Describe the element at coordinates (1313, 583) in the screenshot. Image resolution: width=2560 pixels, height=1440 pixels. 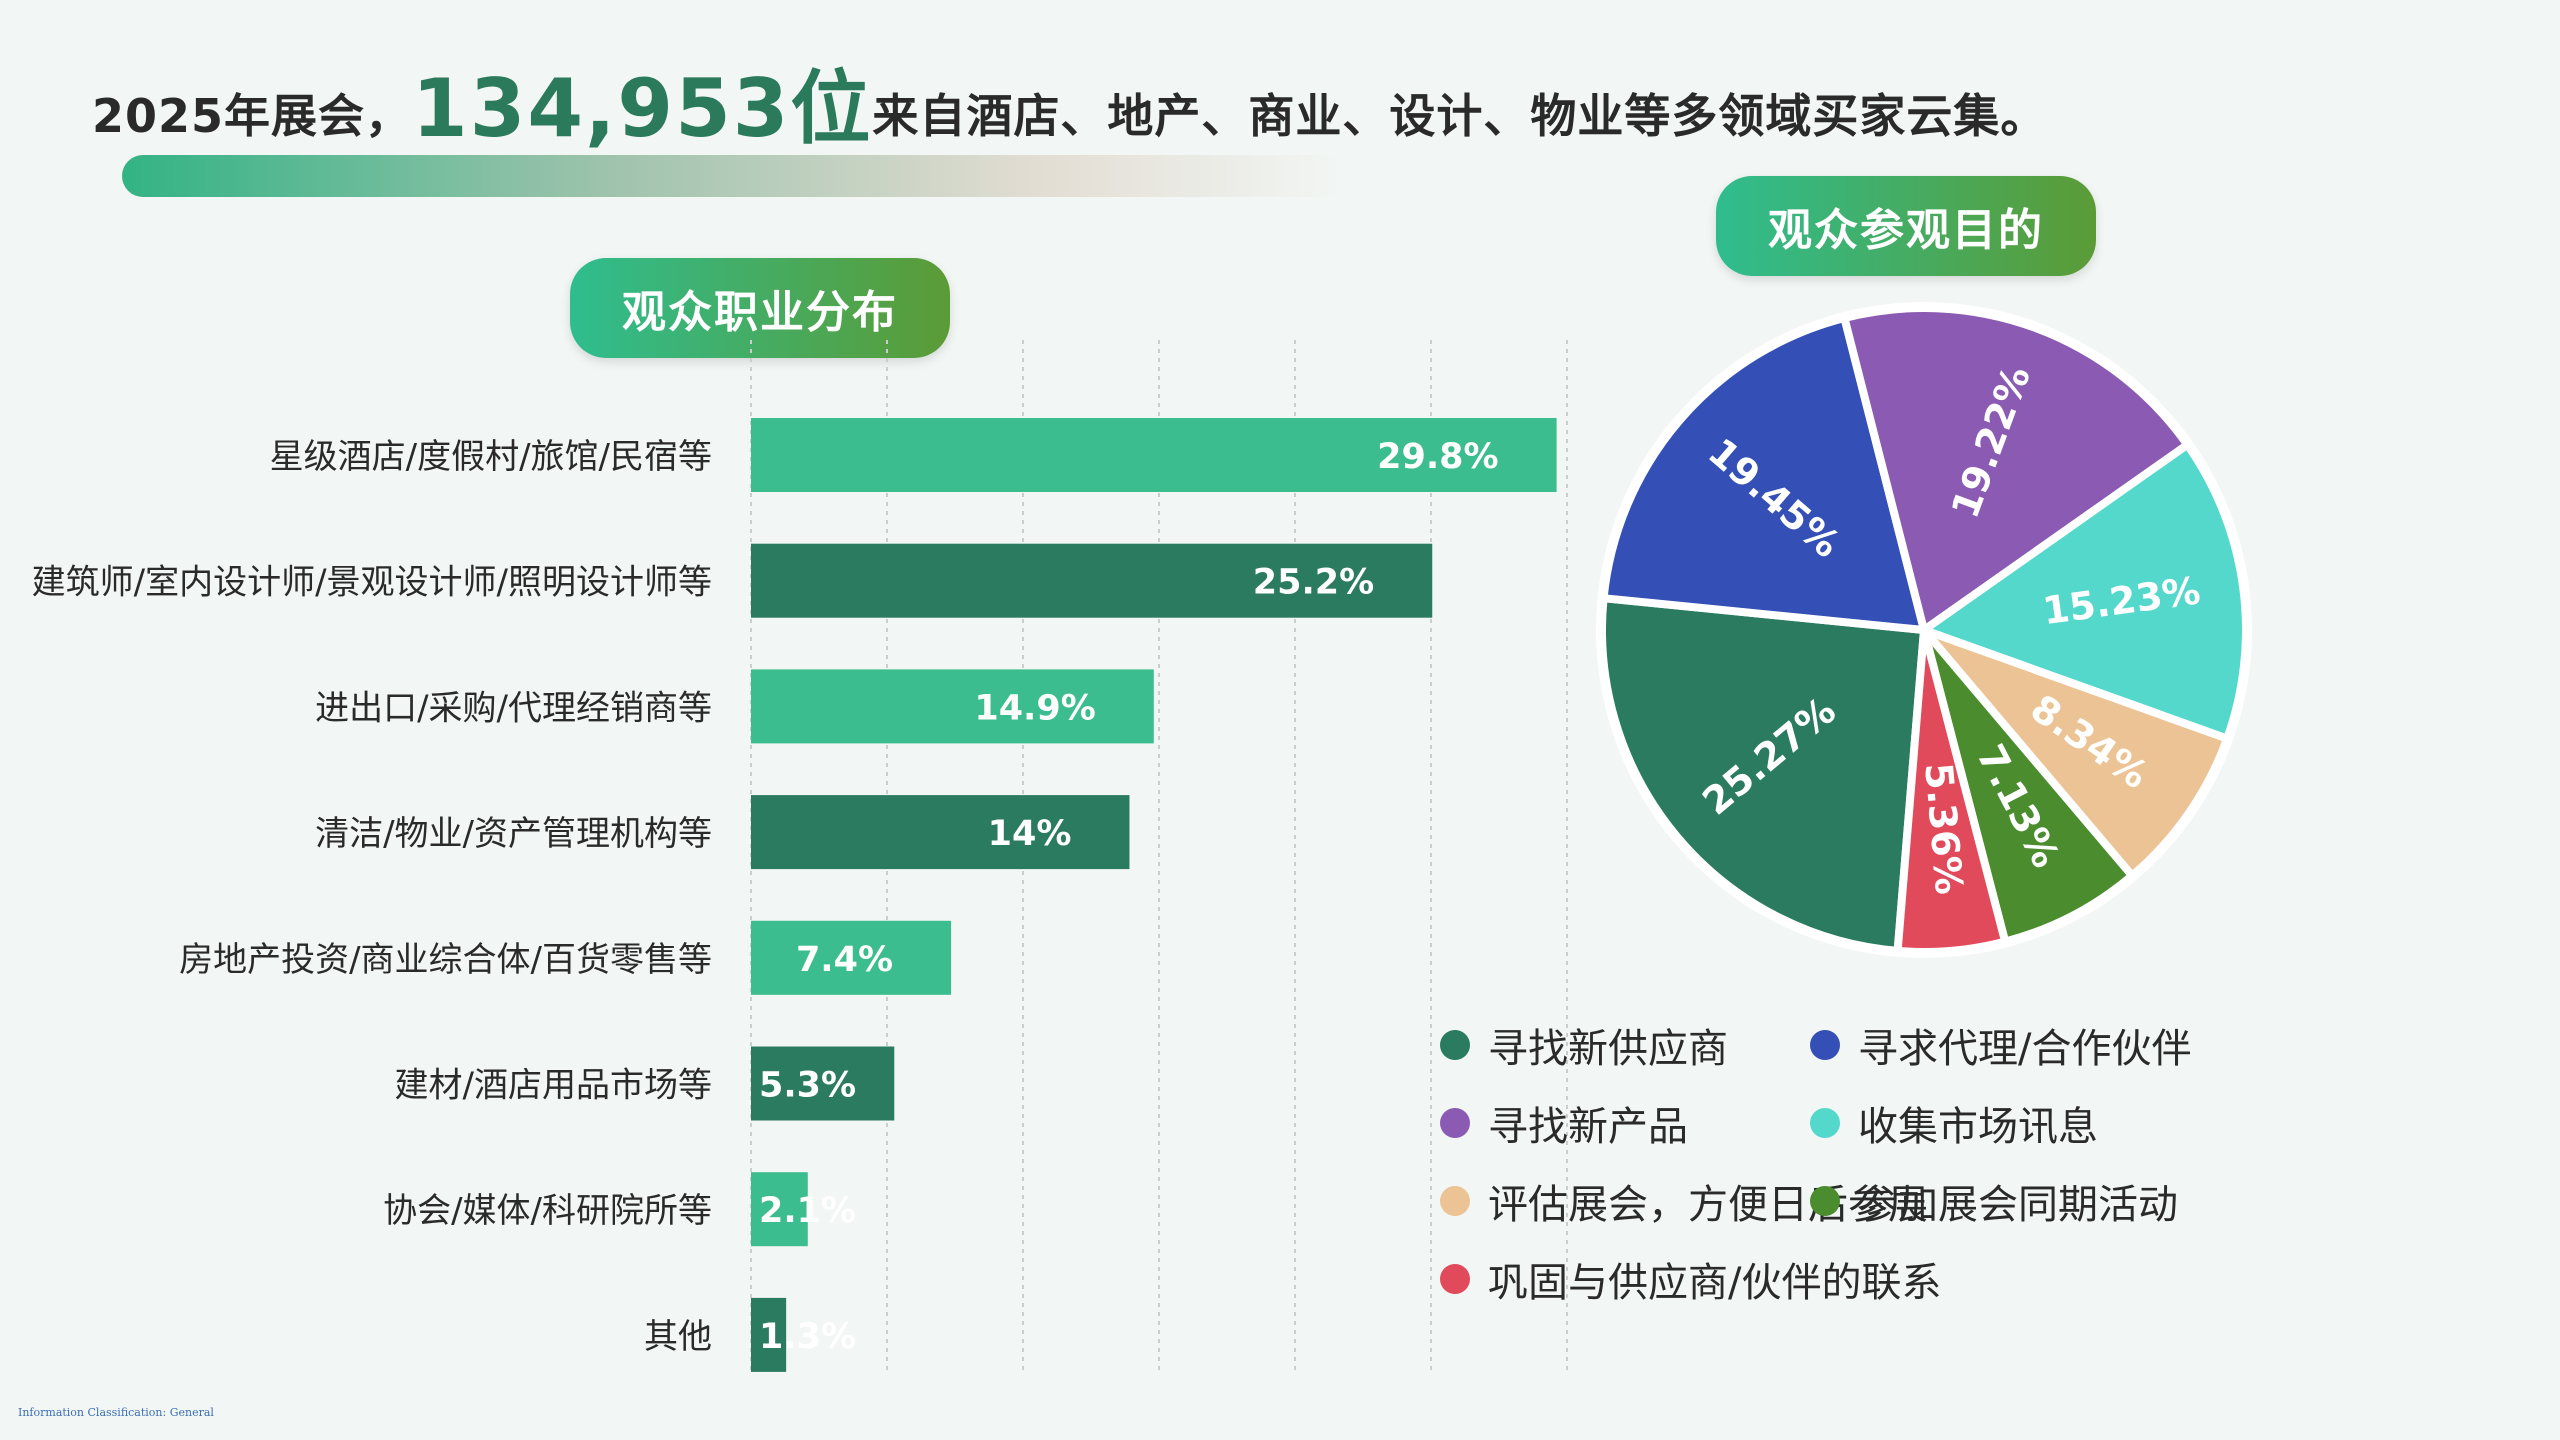
I see `bar-value-label: 25.2%` at that location.